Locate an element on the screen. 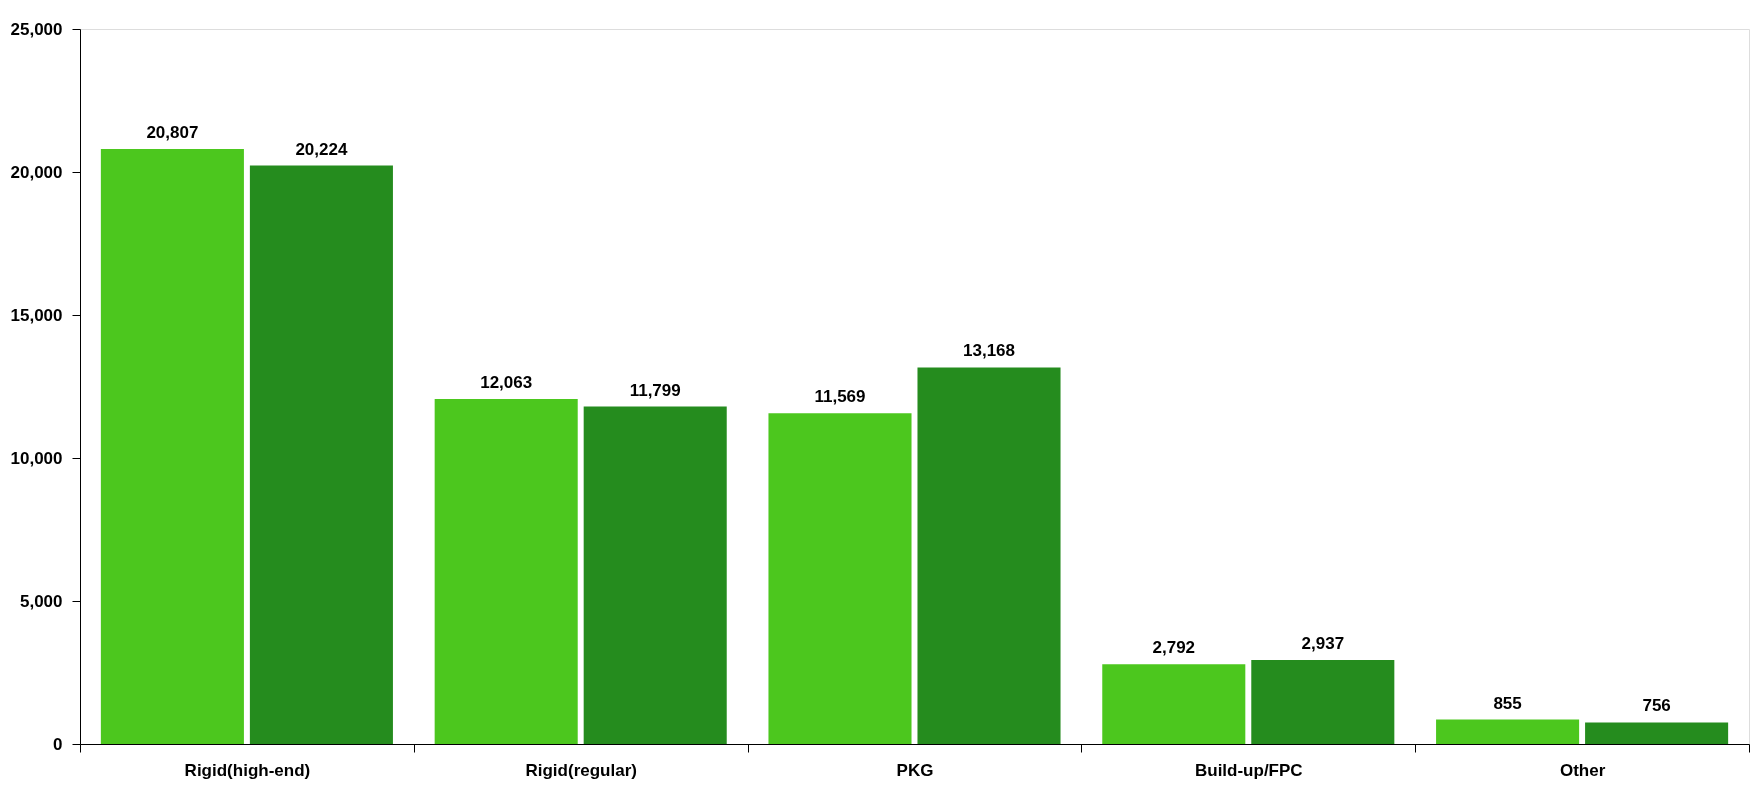 The image size is (1760, 788). x-tick-label: Build-up/FPC is located at coordinates (1248, 770).